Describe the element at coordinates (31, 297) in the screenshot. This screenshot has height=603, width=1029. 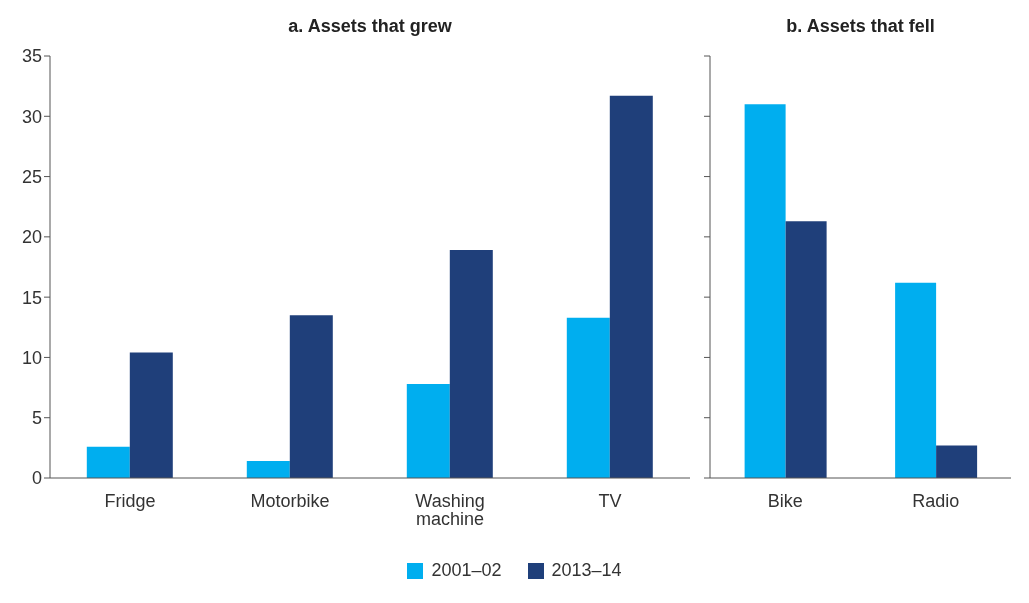
I see `y-tick-label: 15` at that location.